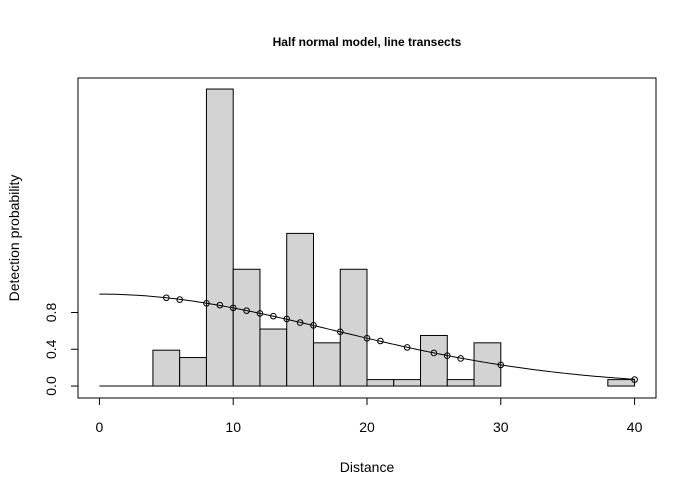  Describe the element at coordinates (100, 427) in the screenshot. I see `x-tick-label: 0` at that location.